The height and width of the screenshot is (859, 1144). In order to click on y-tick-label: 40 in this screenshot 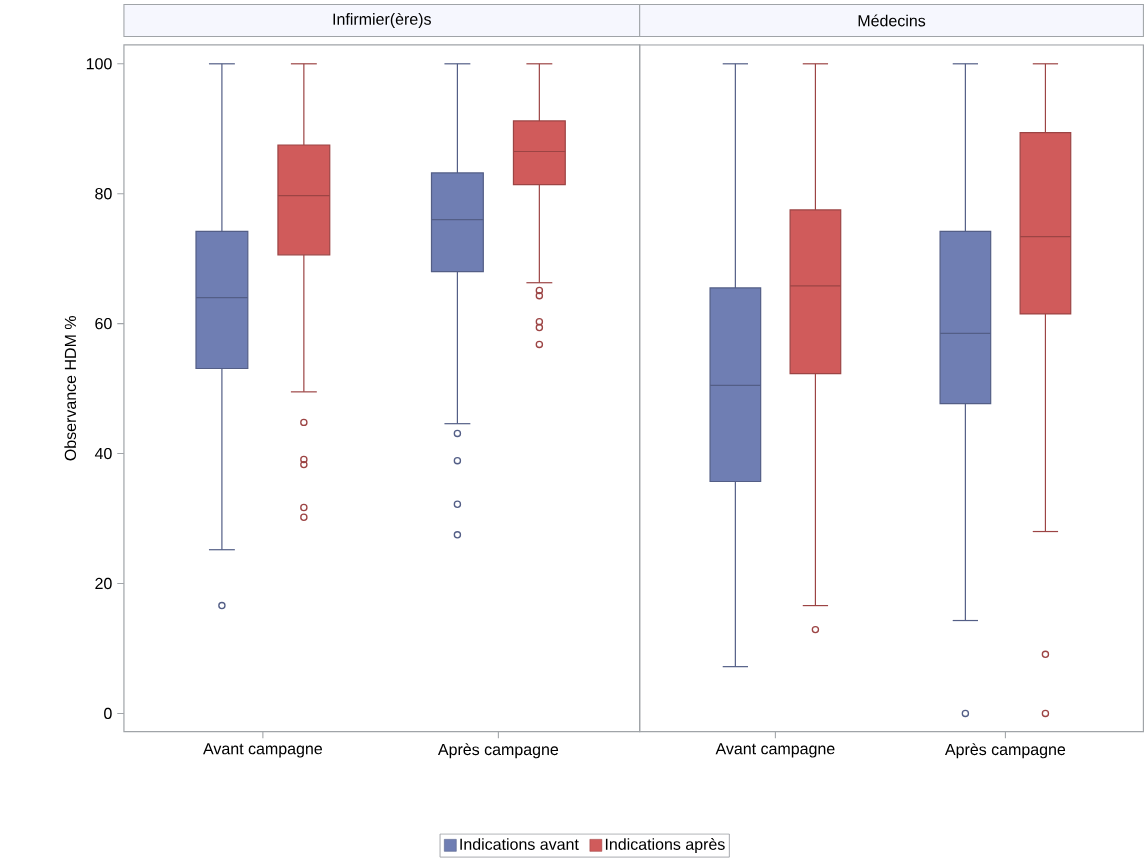, I will do `click(103, 454)`.